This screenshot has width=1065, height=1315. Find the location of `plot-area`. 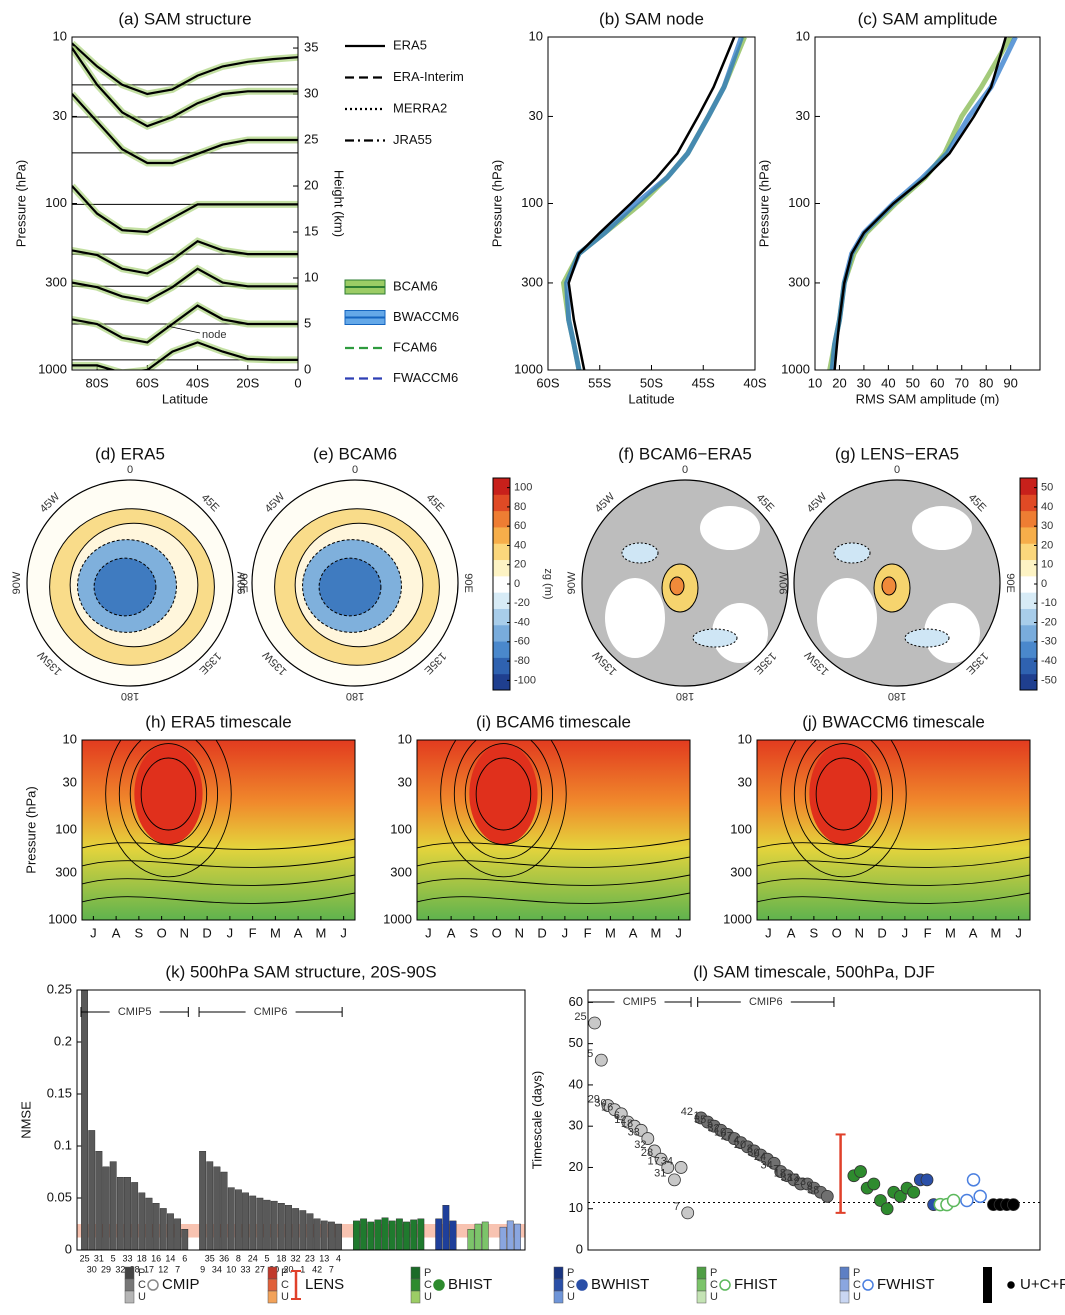

plot-area is located at coordinates (814, 1120).